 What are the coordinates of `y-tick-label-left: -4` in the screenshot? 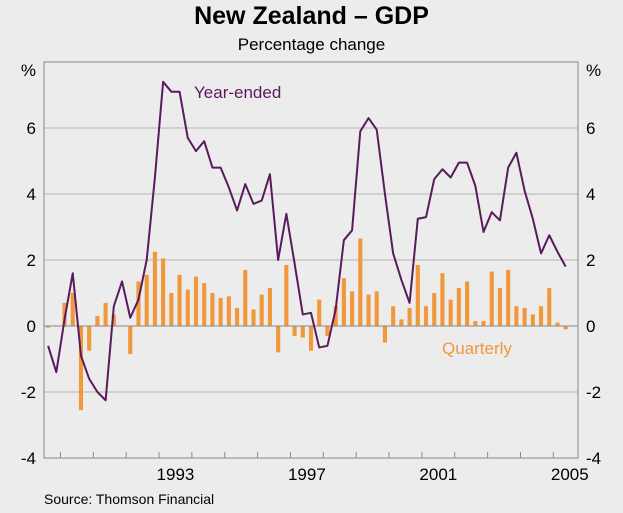 It's located at (28, 458).